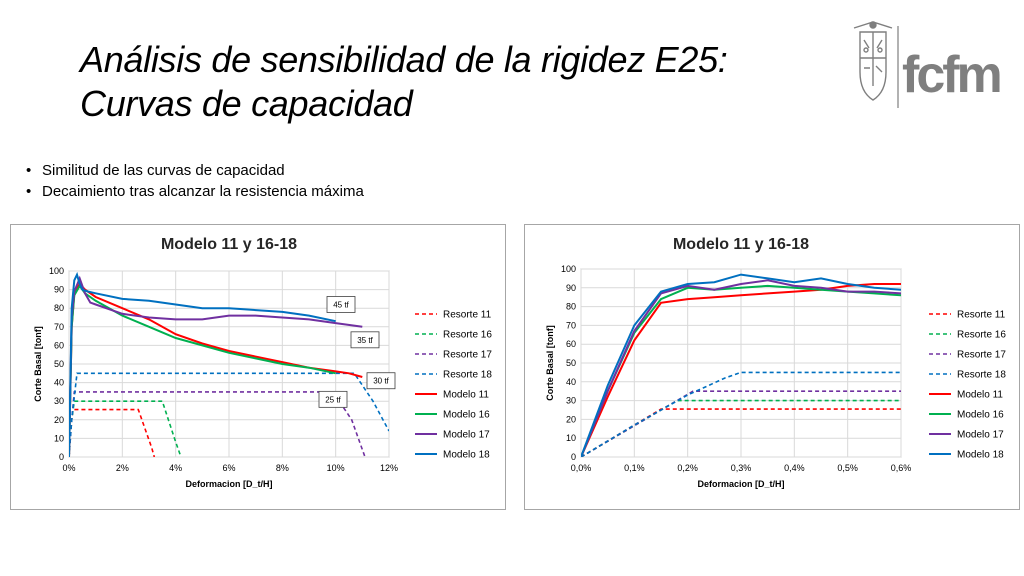 Image resolution: width=1024 pixels, height=576 pixels. What do you see at coordinates (175, 468) in the screenshot?
I see `x-tick-label: 4%` at bounding box center [175, 468].